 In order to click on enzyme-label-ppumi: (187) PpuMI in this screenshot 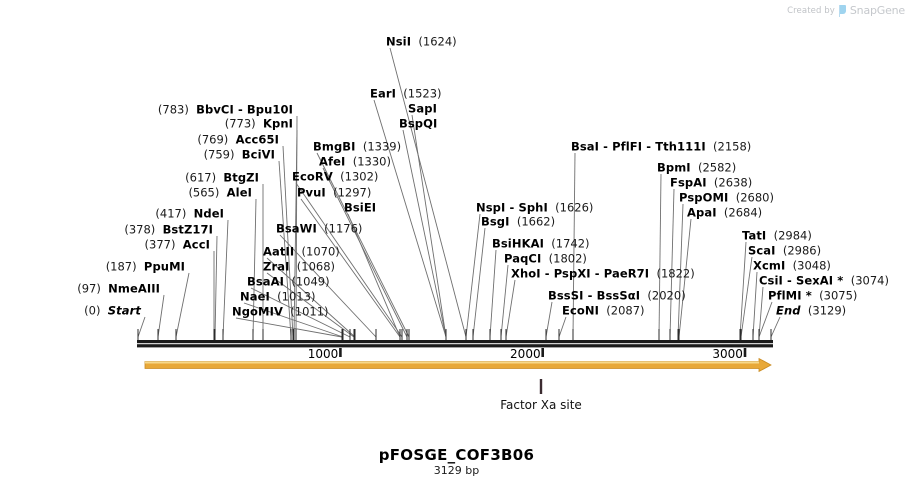, I will do `click(145, 266)`.